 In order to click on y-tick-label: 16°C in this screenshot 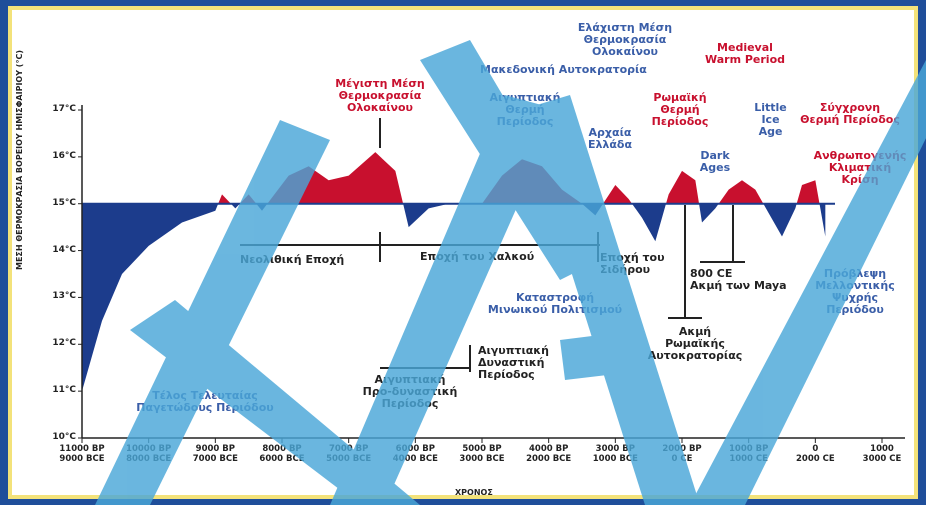, I will do `click(64, 155)`.